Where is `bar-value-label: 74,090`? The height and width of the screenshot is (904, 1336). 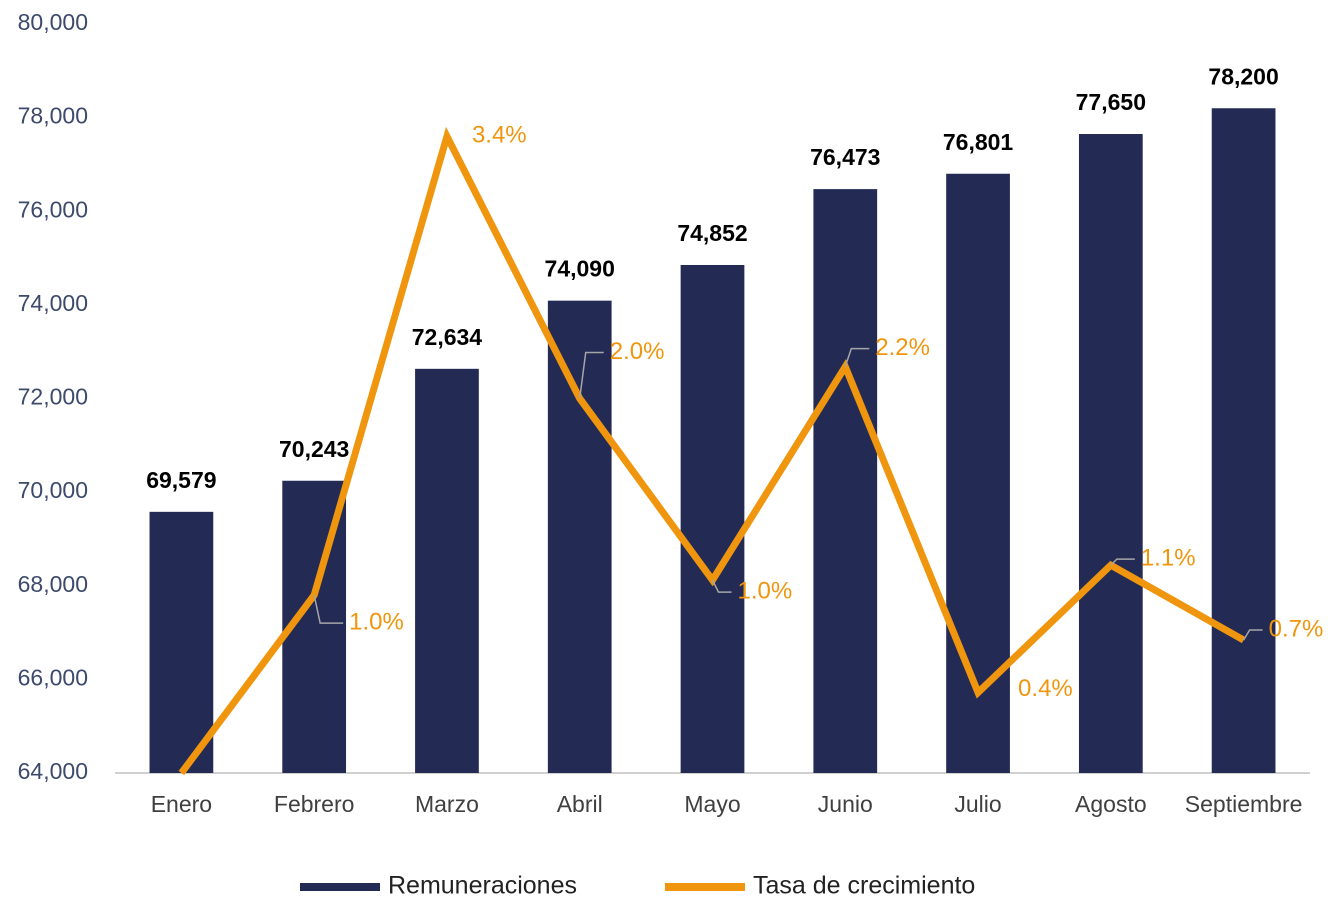
bar-value-label: 74,090 is located at coordinates (580, 269).